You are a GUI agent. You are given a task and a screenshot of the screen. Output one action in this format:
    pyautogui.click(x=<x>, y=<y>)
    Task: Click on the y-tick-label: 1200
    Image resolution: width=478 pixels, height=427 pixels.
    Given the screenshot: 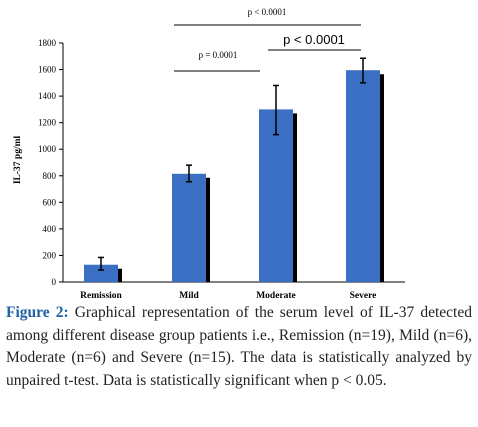 What is the action you would take?
    pyautogui.click(x=47, y=123)
    